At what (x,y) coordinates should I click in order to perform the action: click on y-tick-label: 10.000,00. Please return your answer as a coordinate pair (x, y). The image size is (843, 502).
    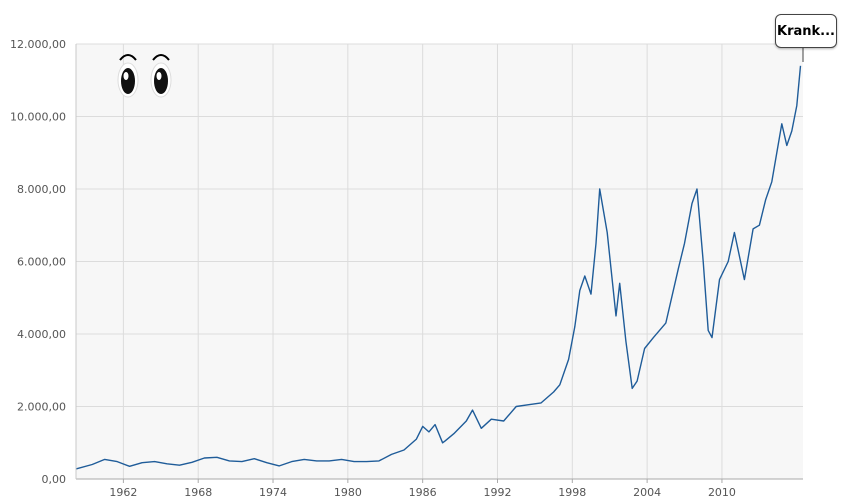
    Looking at the image, I should click on (38, 117).